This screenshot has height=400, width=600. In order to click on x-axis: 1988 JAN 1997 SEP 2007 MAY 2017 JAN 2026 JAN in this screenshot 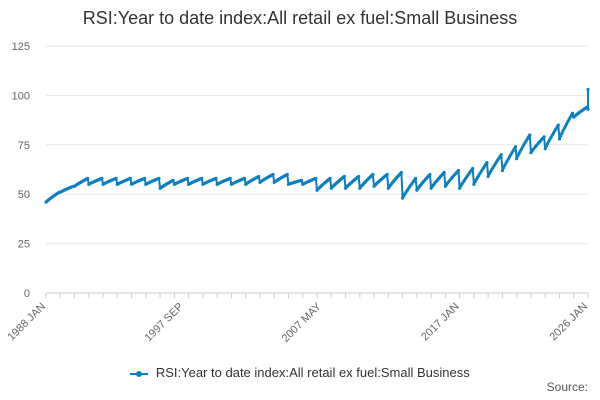, I will do `click(297, 318)`.